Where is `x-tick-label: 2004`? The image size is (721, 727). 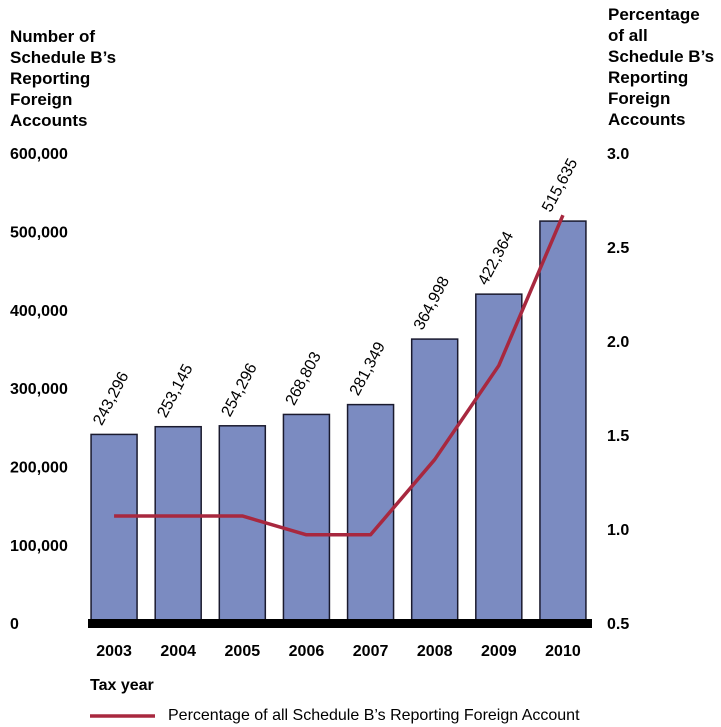 x-tick-label: 2004 is located at coordinates (178, 651).